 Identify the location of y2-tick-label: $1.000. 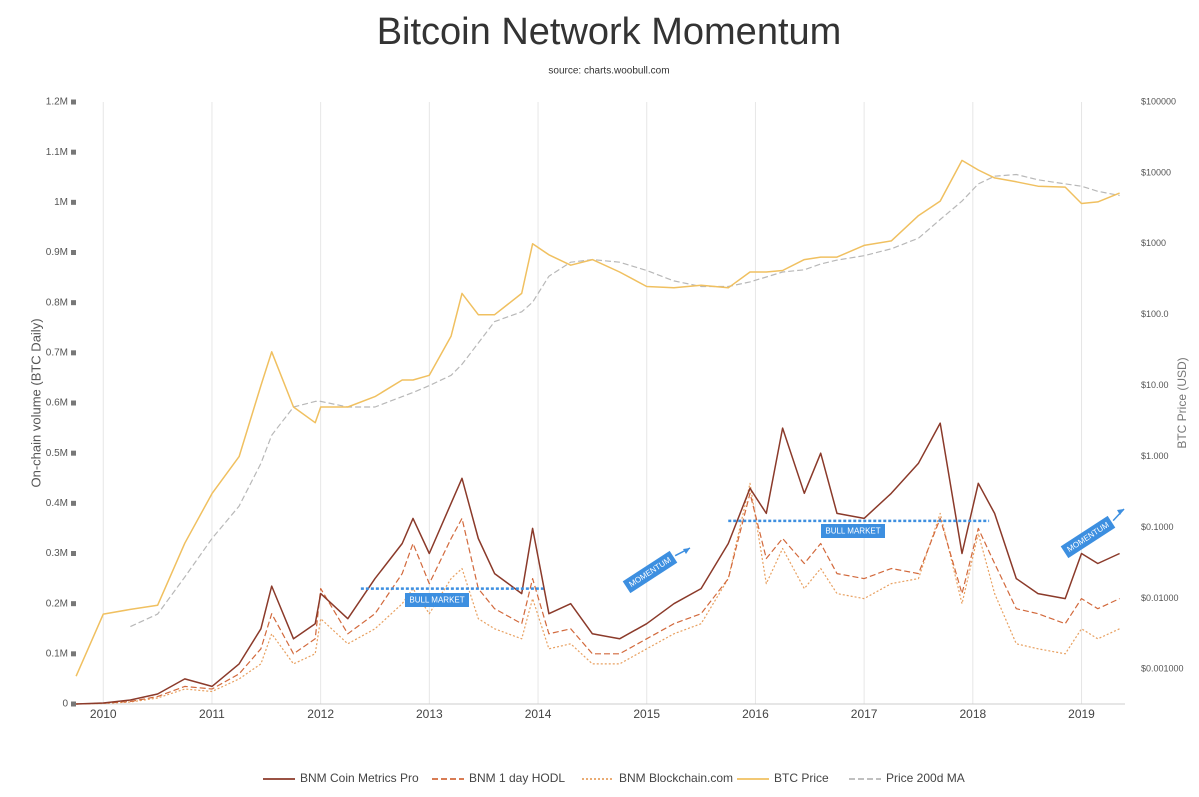
(1155, 456).